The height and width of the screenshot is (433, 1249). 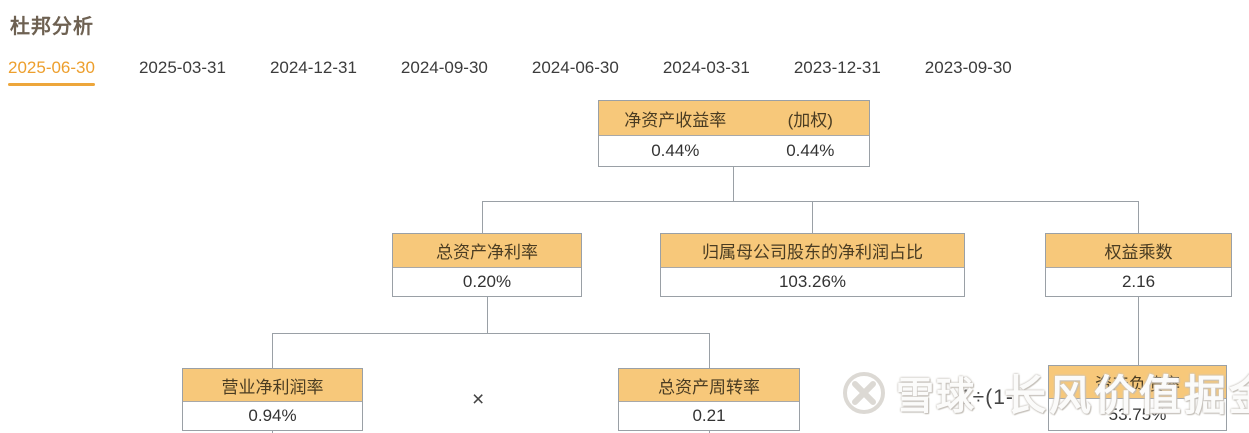 I want to click on connector-l2a-down, so click(x=487, y=315).